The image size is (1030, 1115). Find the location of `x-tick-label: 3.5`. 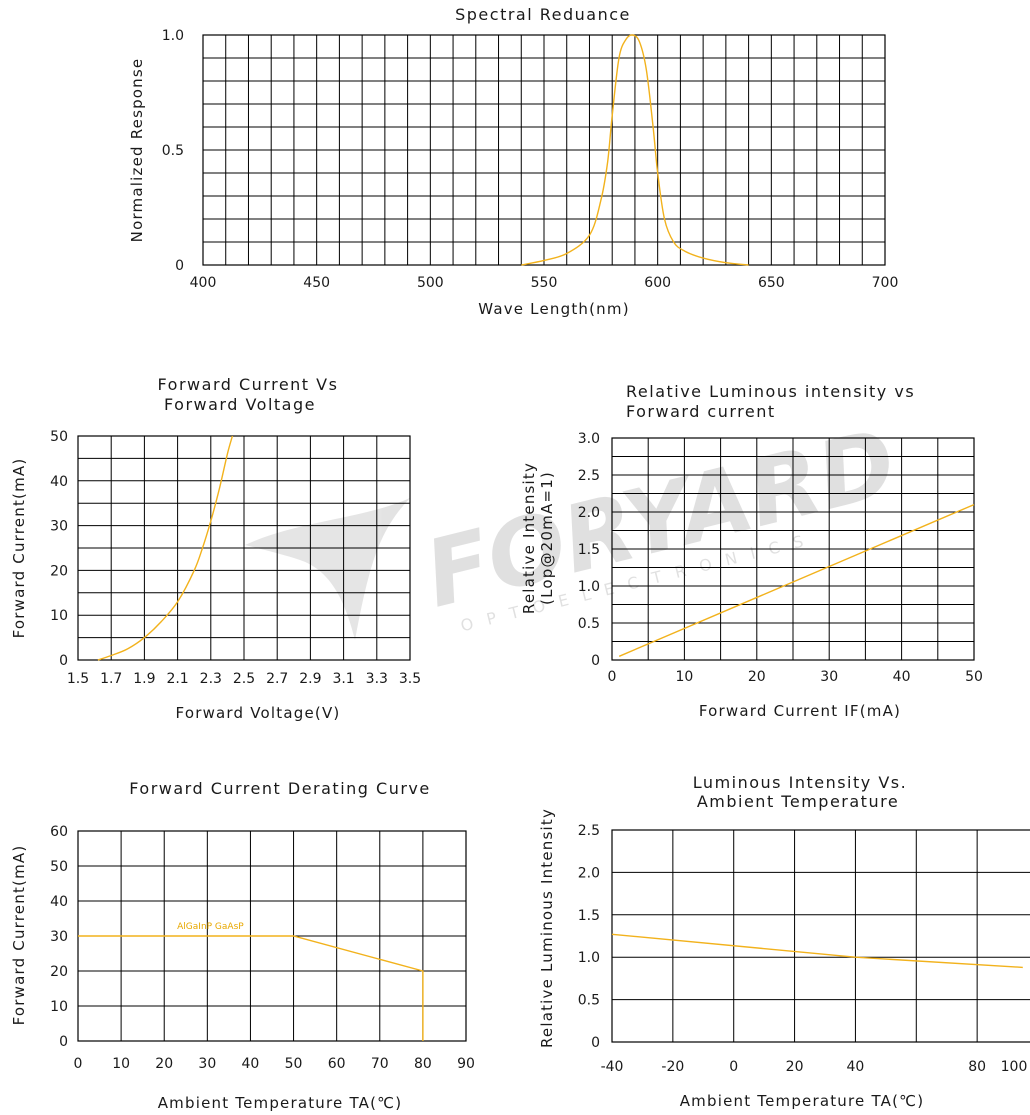

x-tick-label: 3.5 is located at coordinates (410, 679).